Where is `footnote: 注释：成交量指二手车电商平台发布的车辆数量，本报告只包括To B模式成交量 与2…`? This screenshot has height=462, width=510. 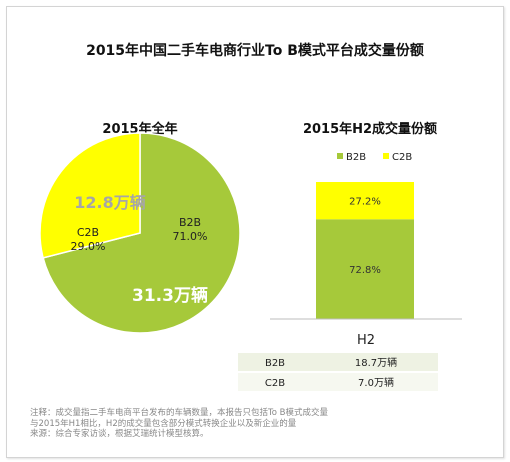
footnote: 注释：成交量指二手车电商平台发布的车辆数量，本报告只包括To B模式成交量 与2… is located at coordinates (260, 424).